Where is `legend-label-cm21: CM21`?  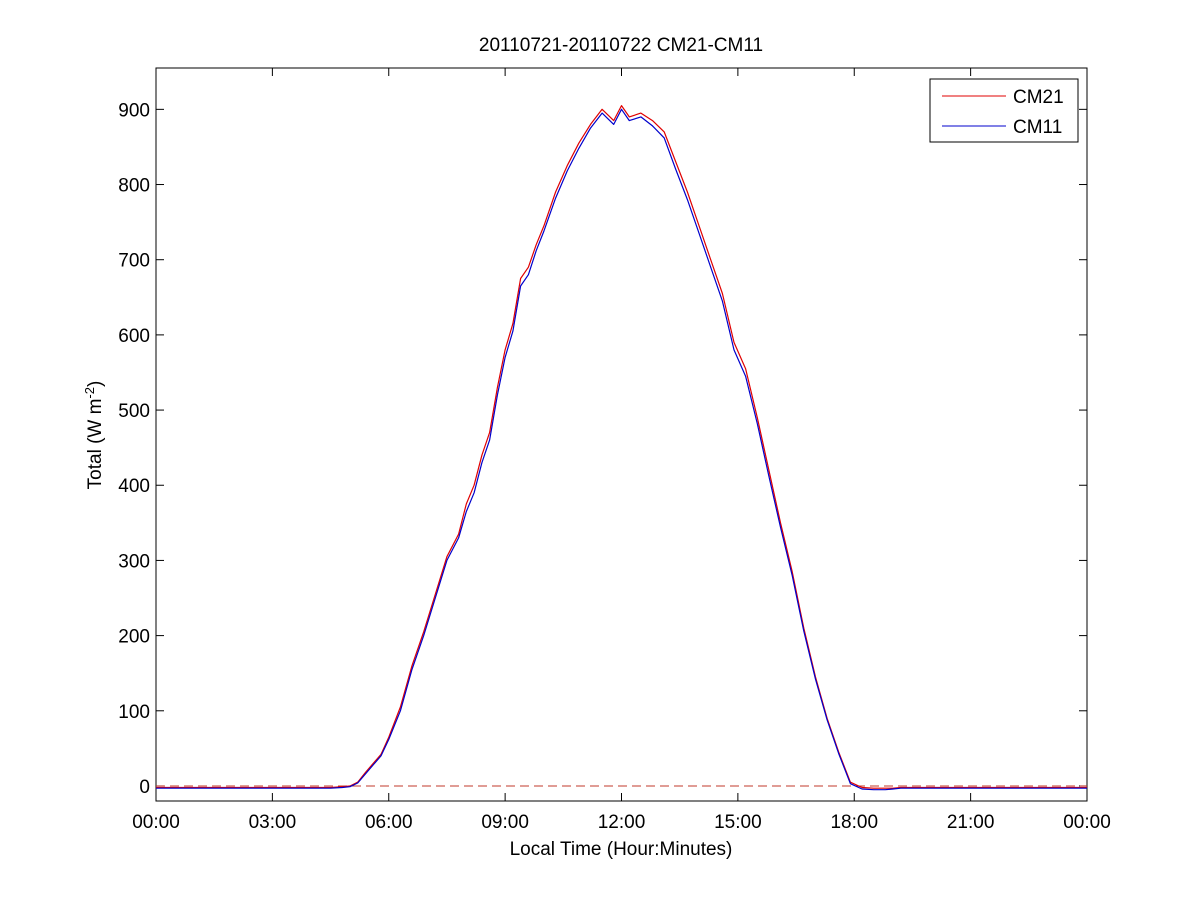 legend-label-cm21: CM21 is located at coordinates (1038, 97).